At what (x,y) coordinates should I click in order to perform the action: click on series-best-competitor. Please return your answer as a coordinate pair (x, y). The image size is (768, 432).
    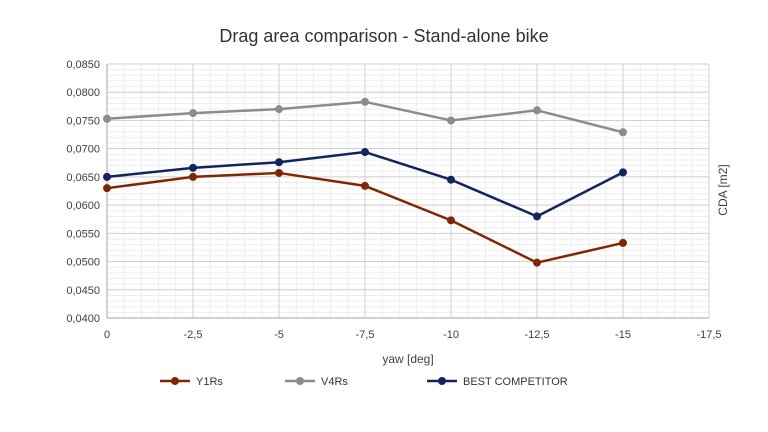
    Looking at the image, I should click on (365, 184).